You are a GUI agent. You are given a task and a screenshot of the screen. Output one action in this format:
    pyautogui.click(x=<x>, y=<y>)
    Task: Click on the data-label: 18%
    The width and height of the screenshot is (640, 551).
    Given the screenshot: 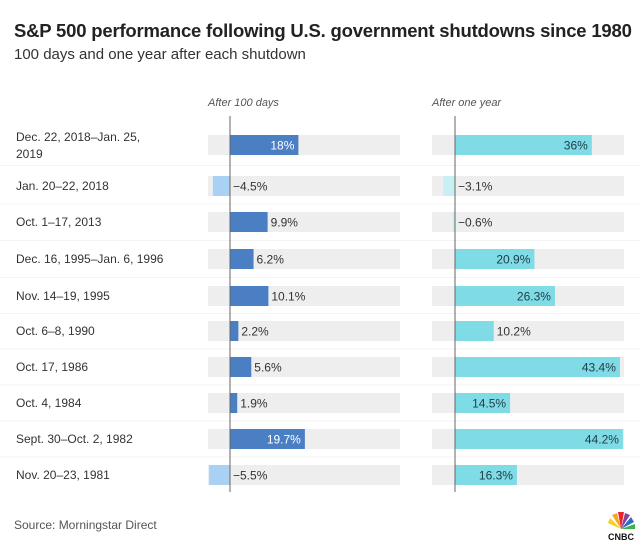 What is the action you would take?
    pyautogui.click(x=282, y=146)
    